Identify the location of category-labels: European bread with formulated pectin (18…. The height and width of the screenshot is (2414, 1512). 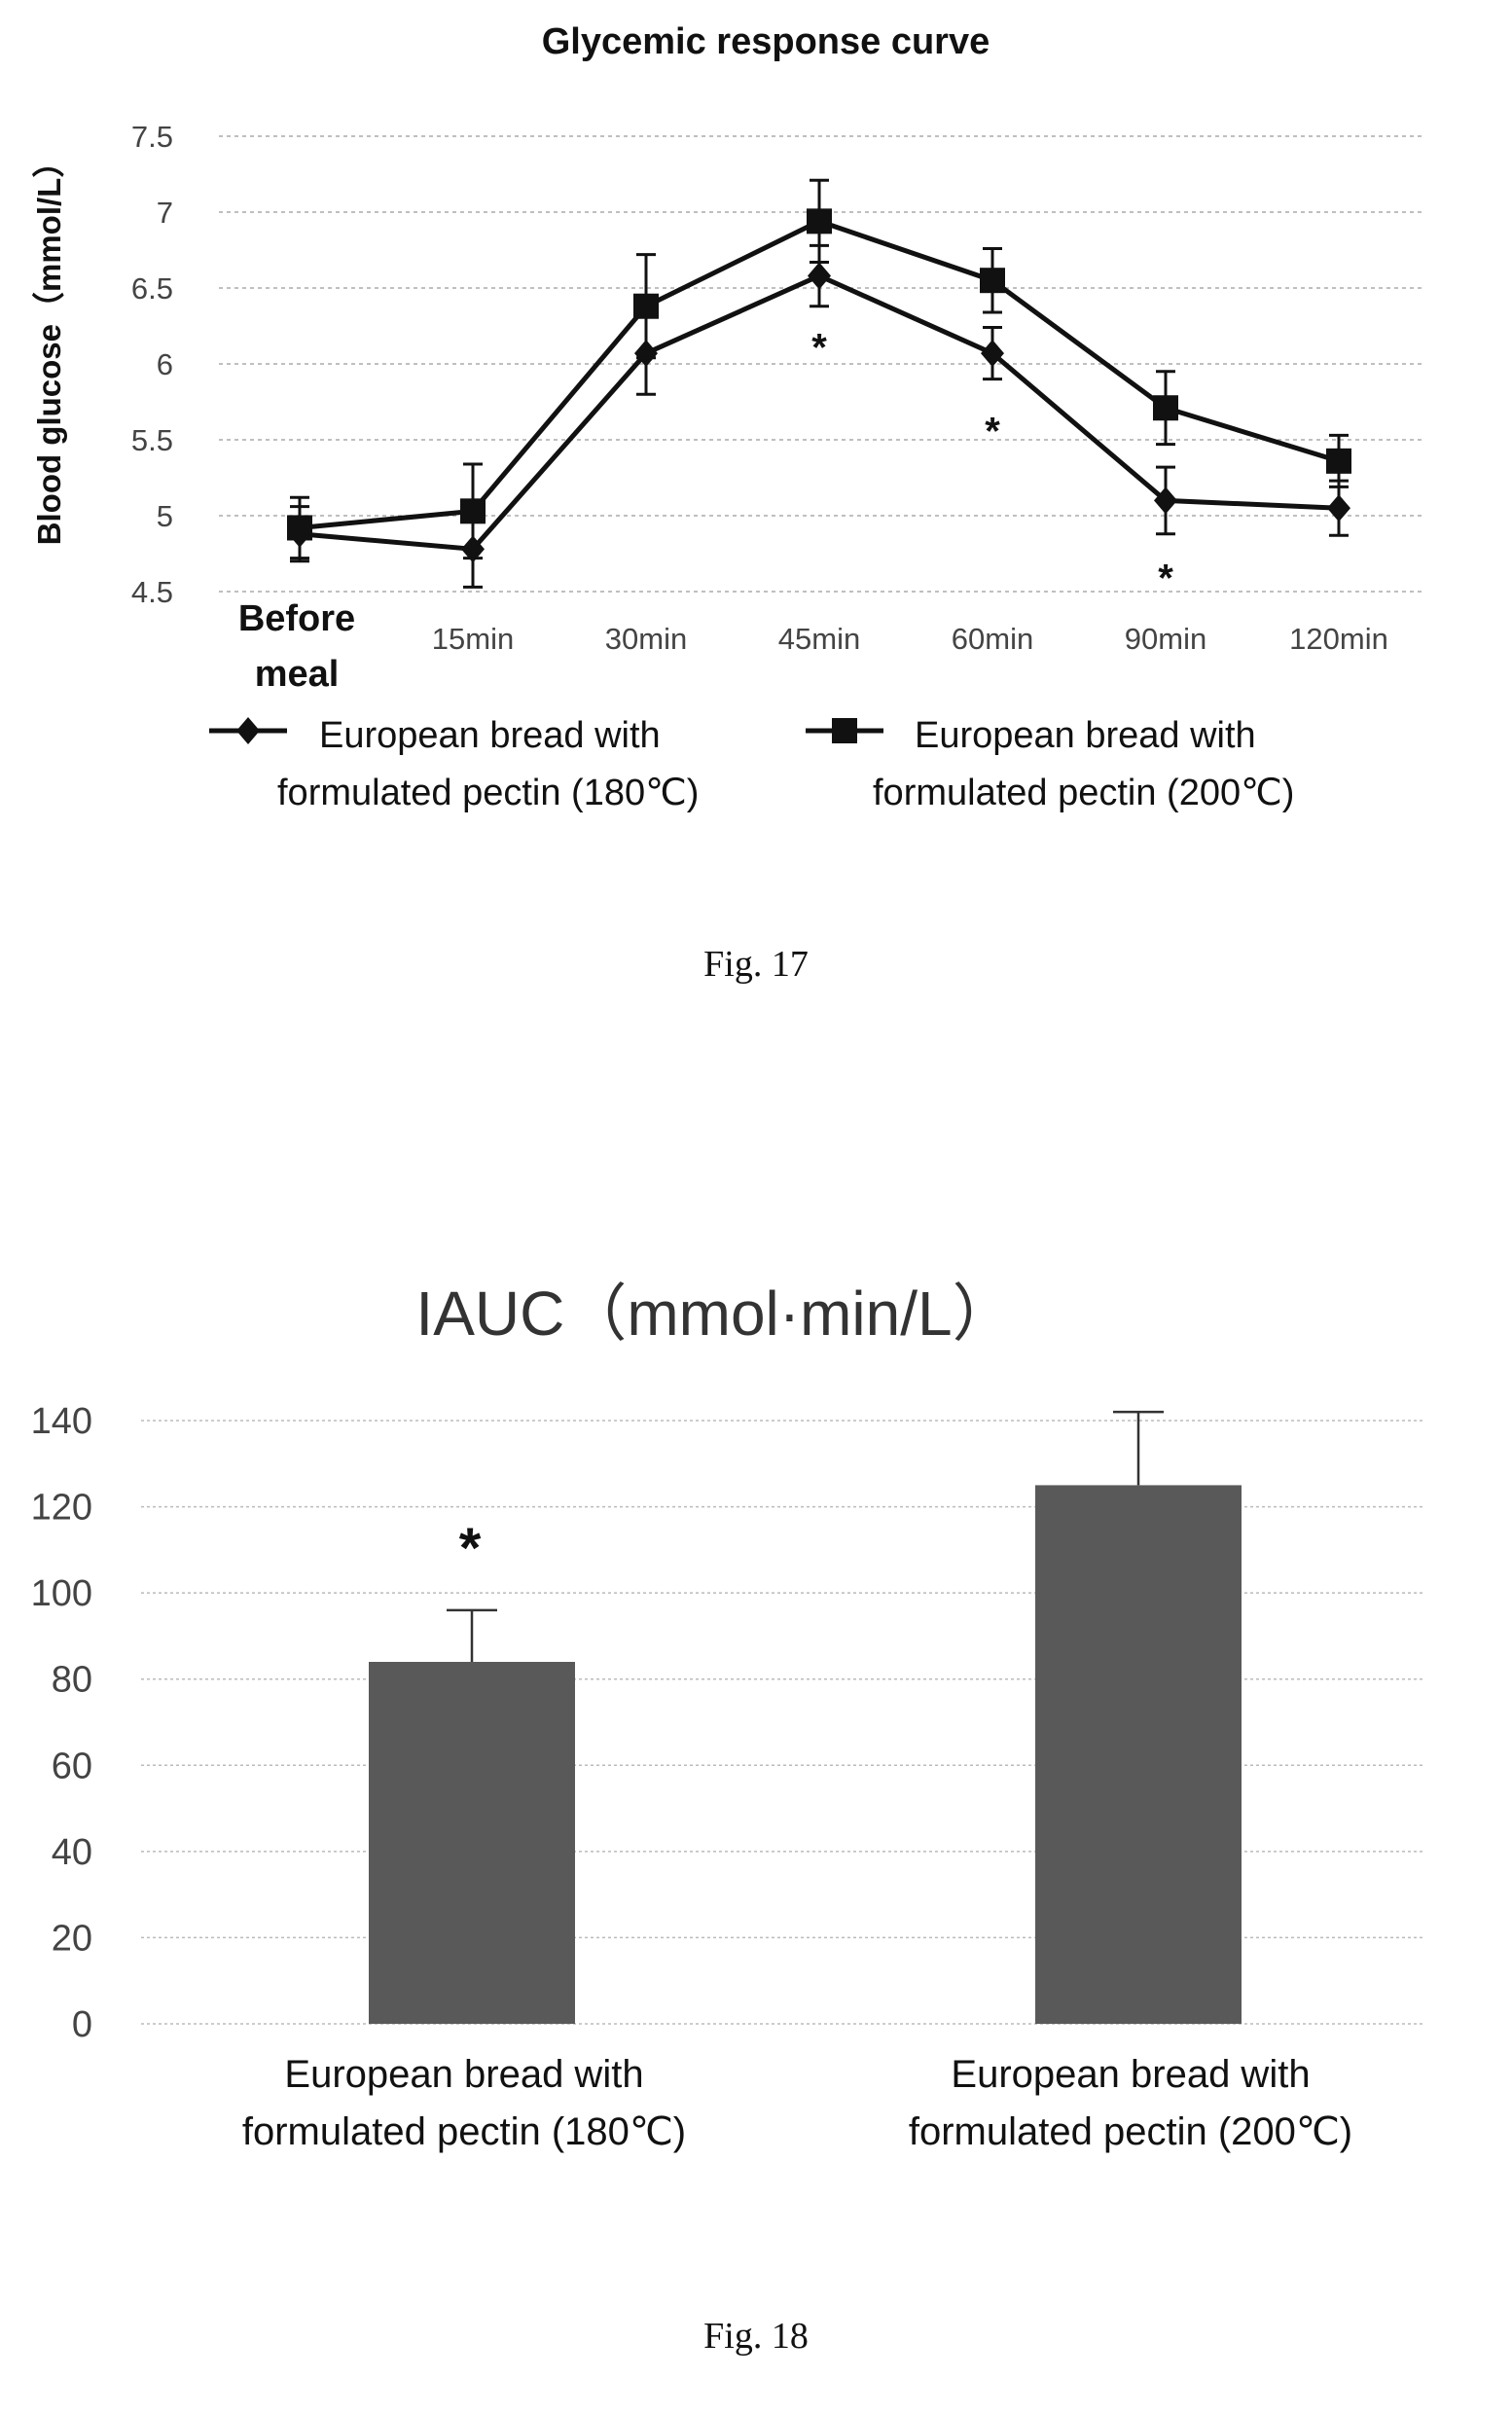
(797, 2103).